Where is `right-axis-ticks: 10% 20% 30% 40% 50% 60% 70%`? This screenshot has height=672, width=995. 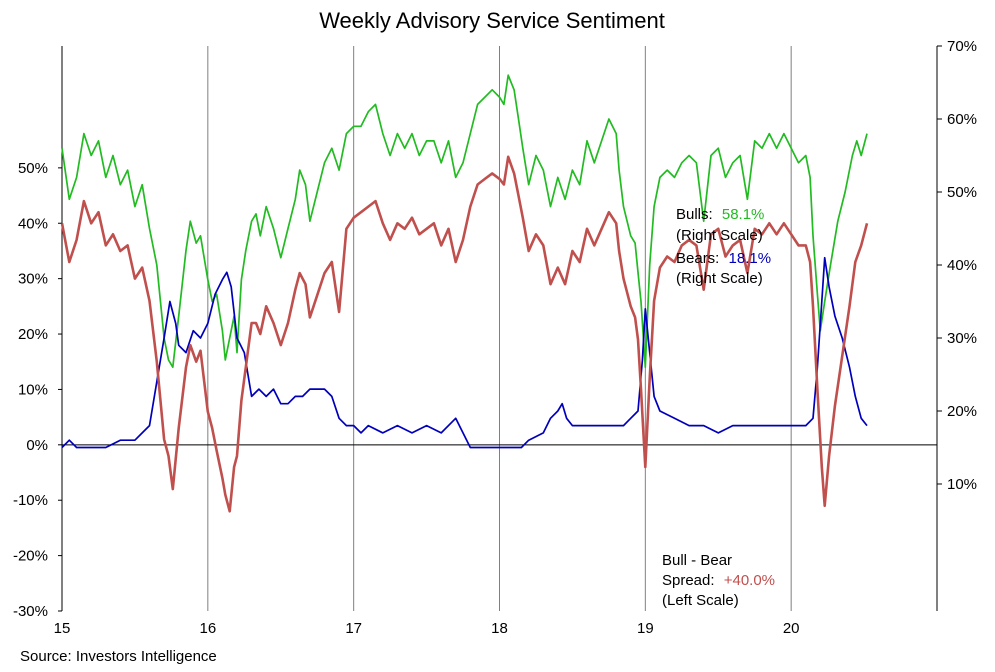
right-axis-ticks: 10% 20% 30% 40% 50% 60% 70% is located at coordinates (957, 265).